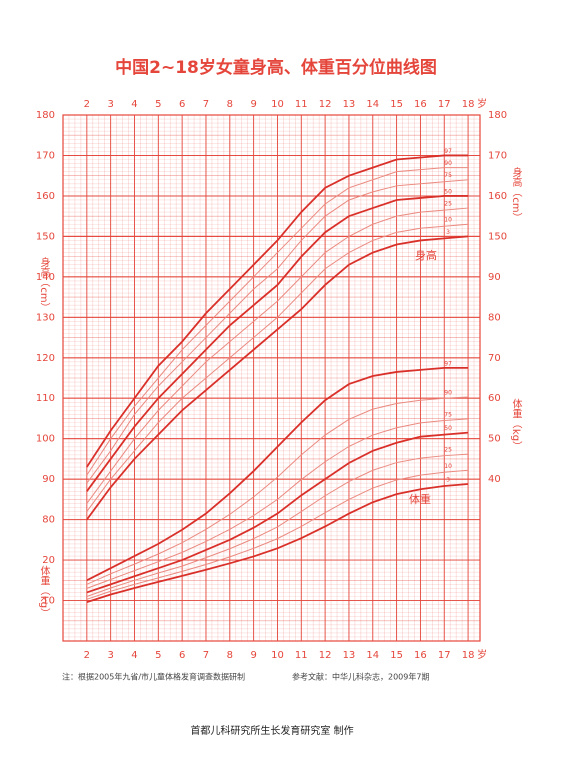 The image size is (565, 771). Describe the element at coordinates (45, 277) in the screenshot. I see `y-tick-label: 140` at that location.